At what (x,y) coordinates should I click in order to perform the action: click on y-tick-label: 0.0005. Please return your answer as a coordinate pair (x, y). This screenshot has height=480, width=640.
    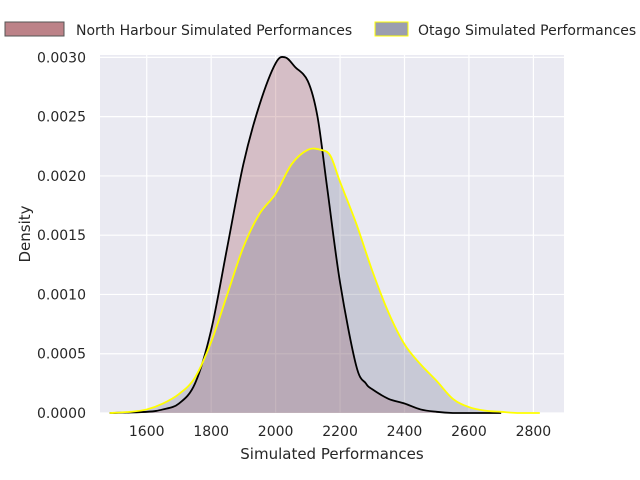
    Looking at the image, I should click on (61, 355).